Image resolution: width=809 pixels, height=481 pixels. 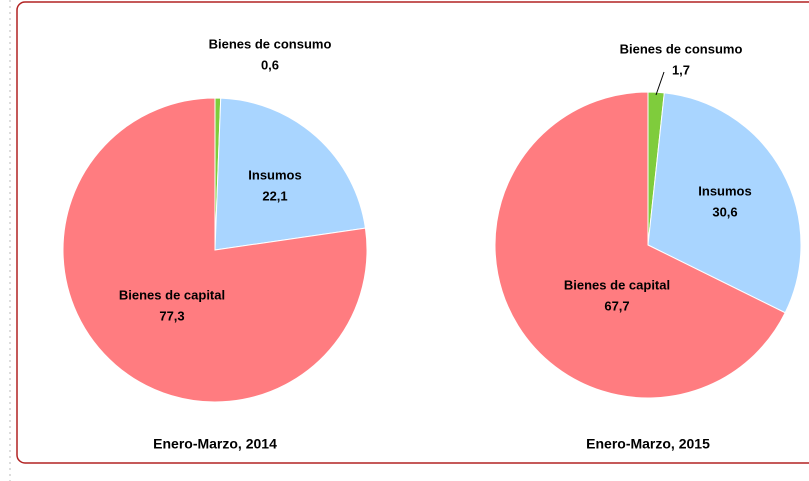 I want to click on slice-value: 22,1, so click(x=274, y=195).